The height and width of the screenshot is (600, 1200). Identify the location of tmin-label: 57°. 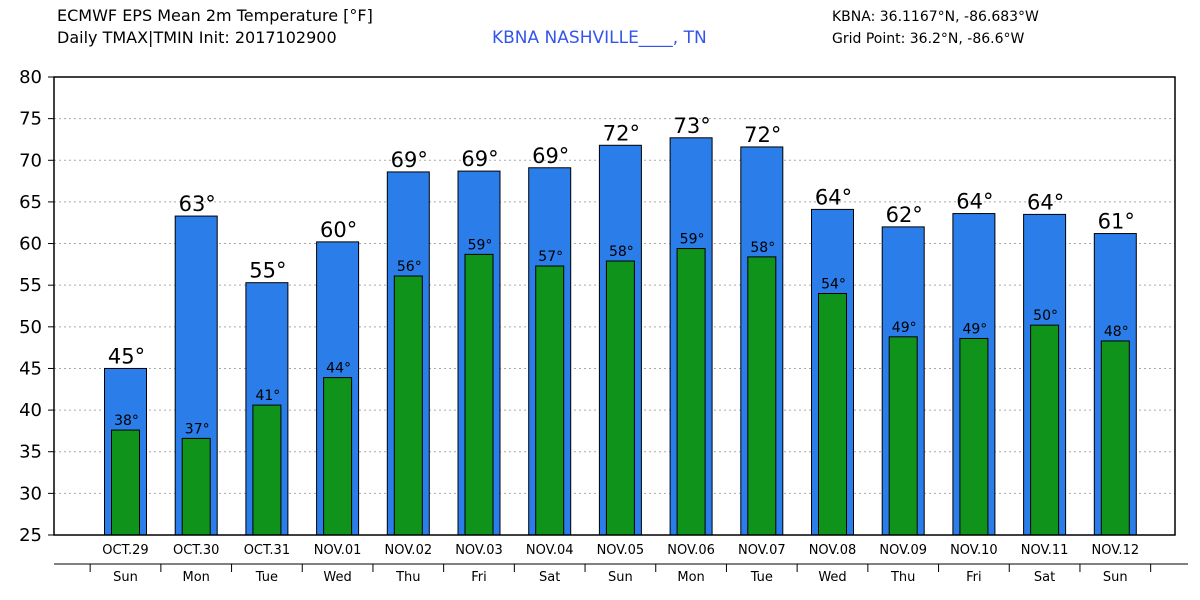
(550, 257).